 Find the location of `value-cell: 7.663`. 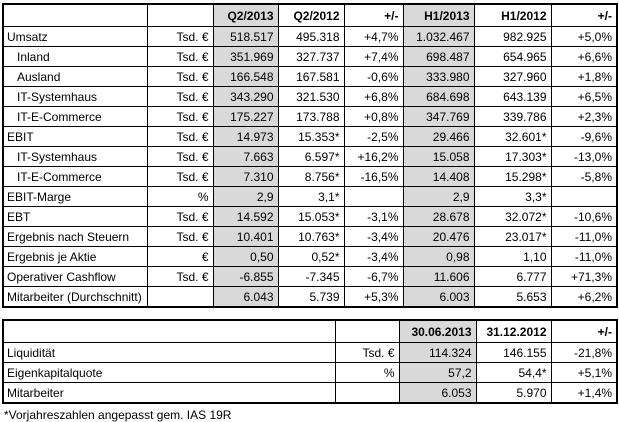

value-cell: 7.663 is located at coordinates (245, 156).